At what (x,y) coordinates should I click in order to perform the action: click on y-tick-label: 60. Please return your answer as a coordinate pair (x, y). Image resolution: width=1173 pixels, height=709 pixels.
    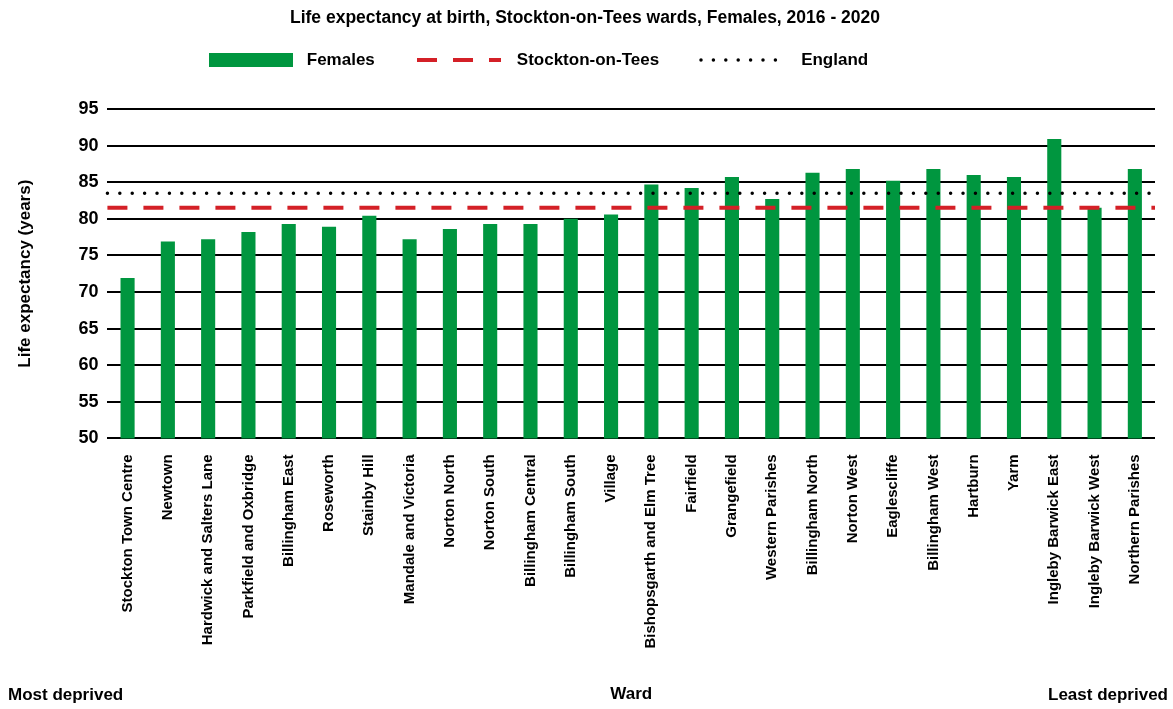
    Looking at the image, I should click on (88, 364).